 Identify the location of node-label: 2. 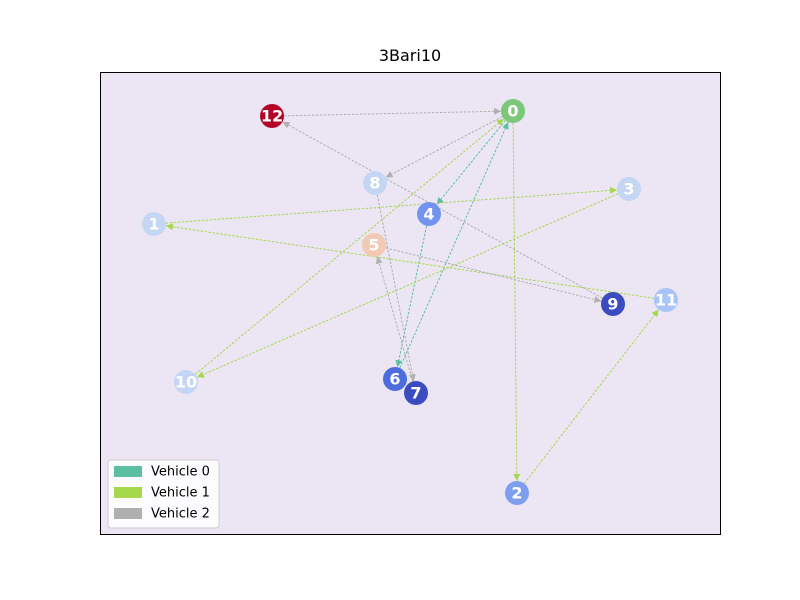
(516, 493).